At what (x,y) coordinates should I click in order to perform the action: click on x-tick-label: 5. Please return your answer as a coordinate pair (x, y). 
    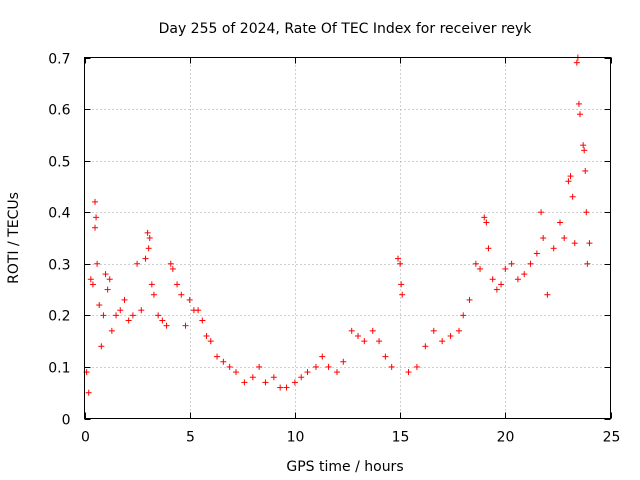
    Looking at the image, I should click on (190, 438).